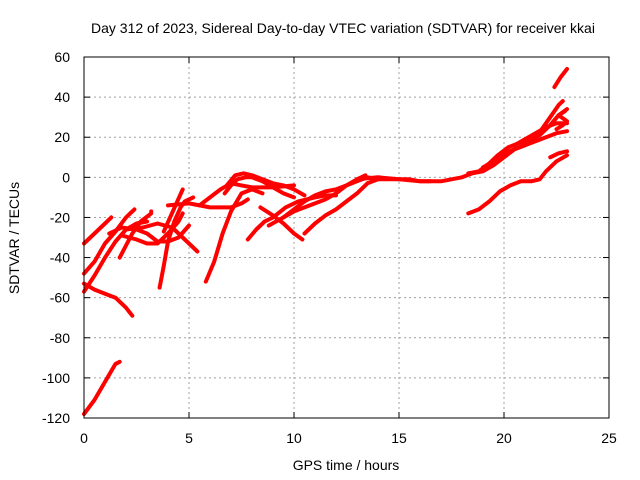 This screenshot has width=640, height=480. Describe the element at coordinates (62, 97) in the screenshot. I see `y-tick-label: 40` at that location.